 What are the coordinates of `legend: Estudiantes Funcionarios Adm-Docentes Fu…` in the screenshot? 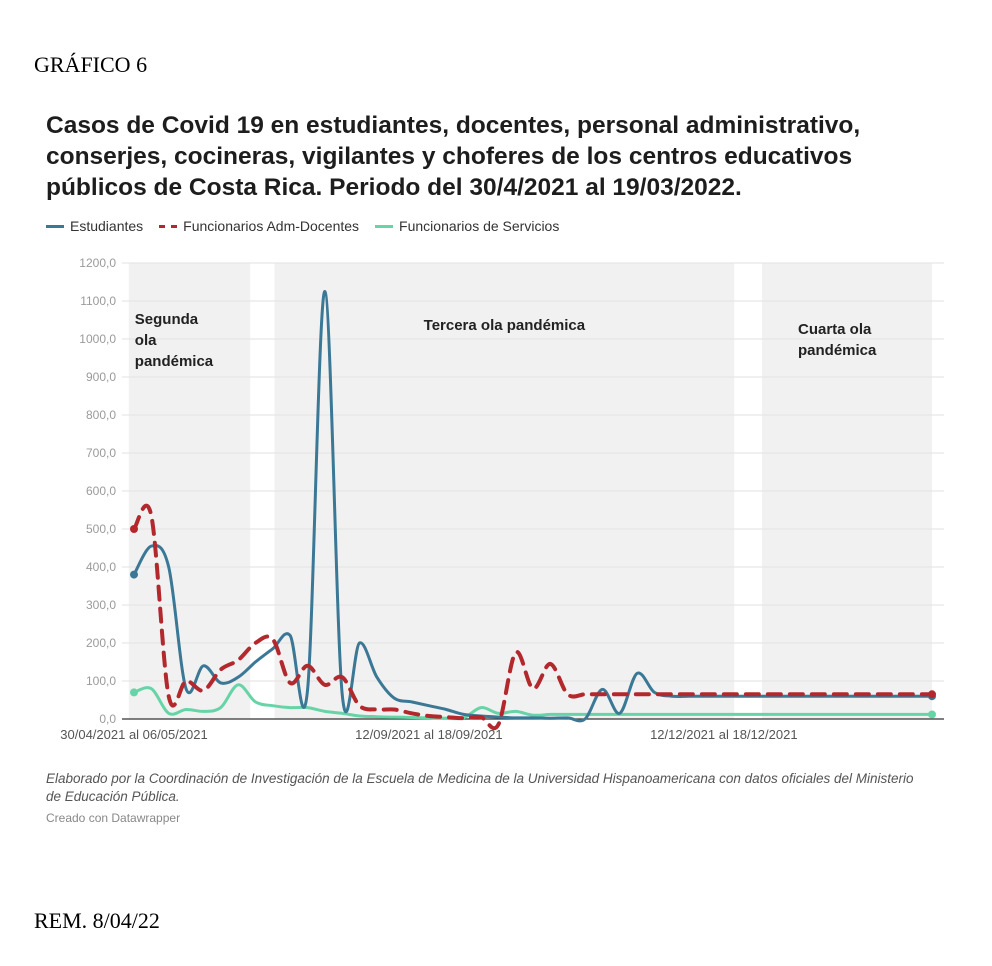 It's located at (302, 226).